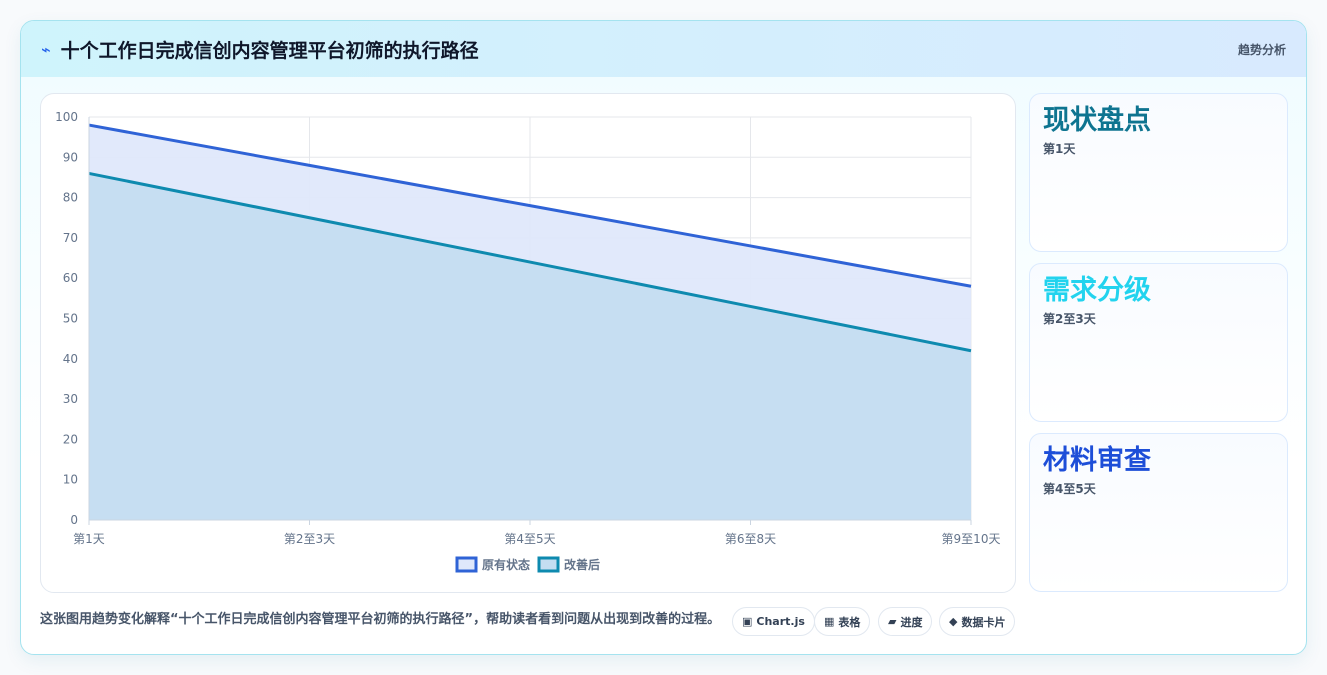  What do you see at coordinates (70, 480) in the screenshot?
I see `y-tick-label: 10` at bounding box center [70, 480].